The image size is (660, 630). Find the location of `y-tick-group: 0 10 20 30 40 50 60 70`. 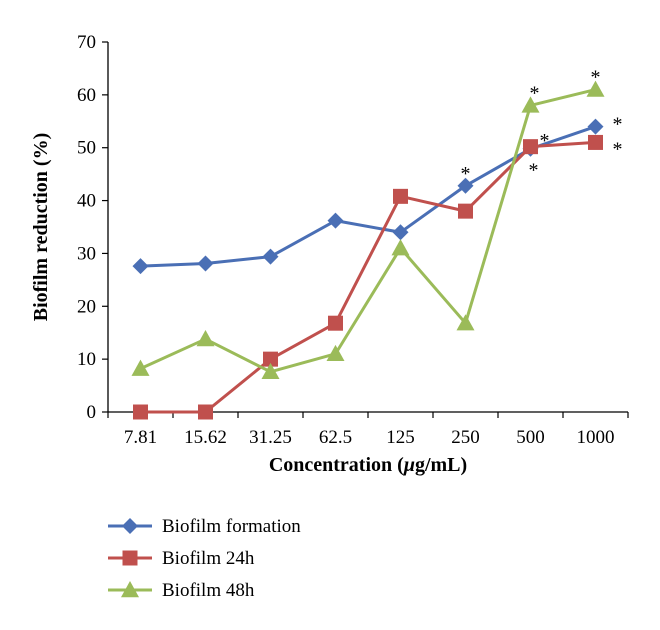

y-tick-group: 0 10 20 30 40 50 60 70 is located at coordinates (92, 227).